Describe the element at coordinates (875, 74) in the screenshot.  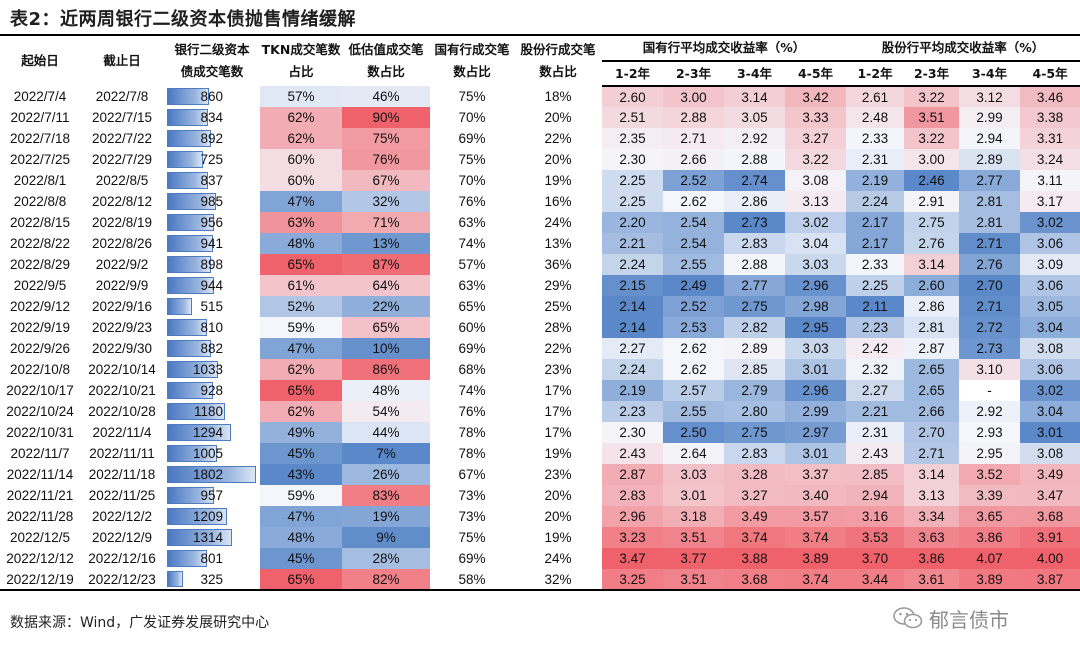
I see `header-joint-tenor: 1-2年` at that location.